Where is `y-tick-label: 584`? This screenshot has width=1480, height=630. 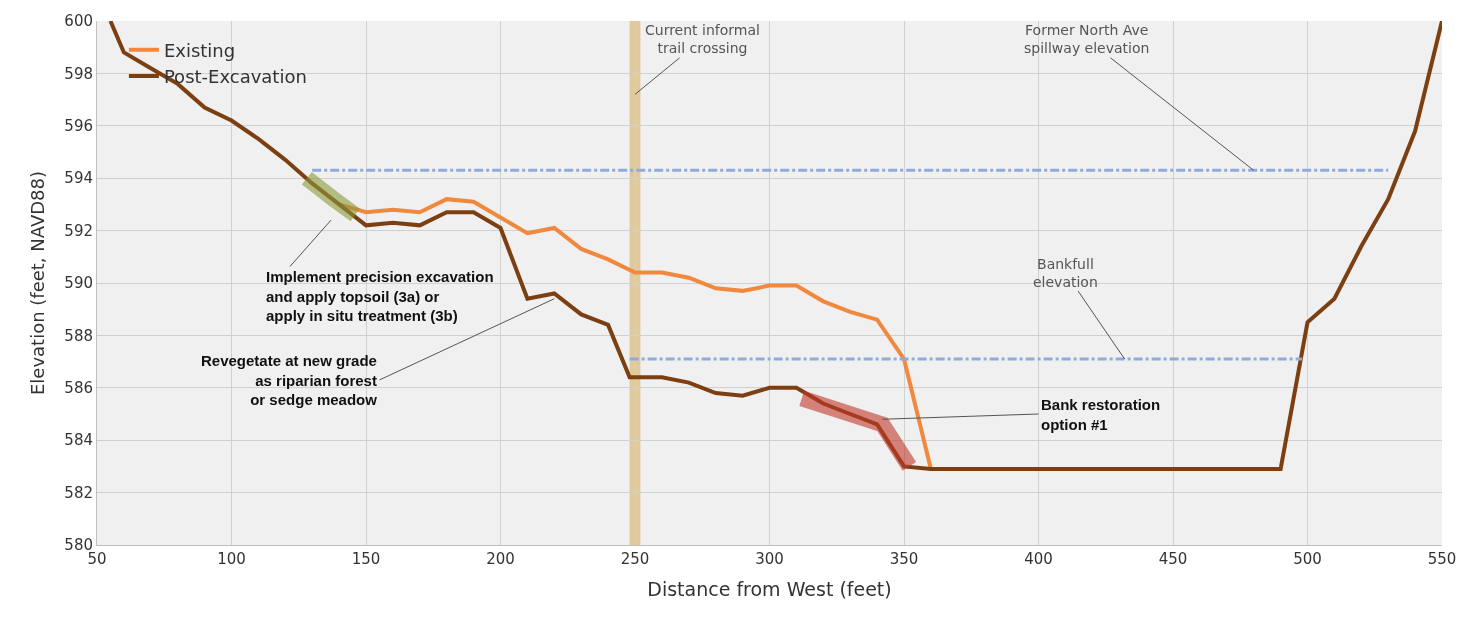
y-tick-label: 584 is located at coordinates (78, 440).